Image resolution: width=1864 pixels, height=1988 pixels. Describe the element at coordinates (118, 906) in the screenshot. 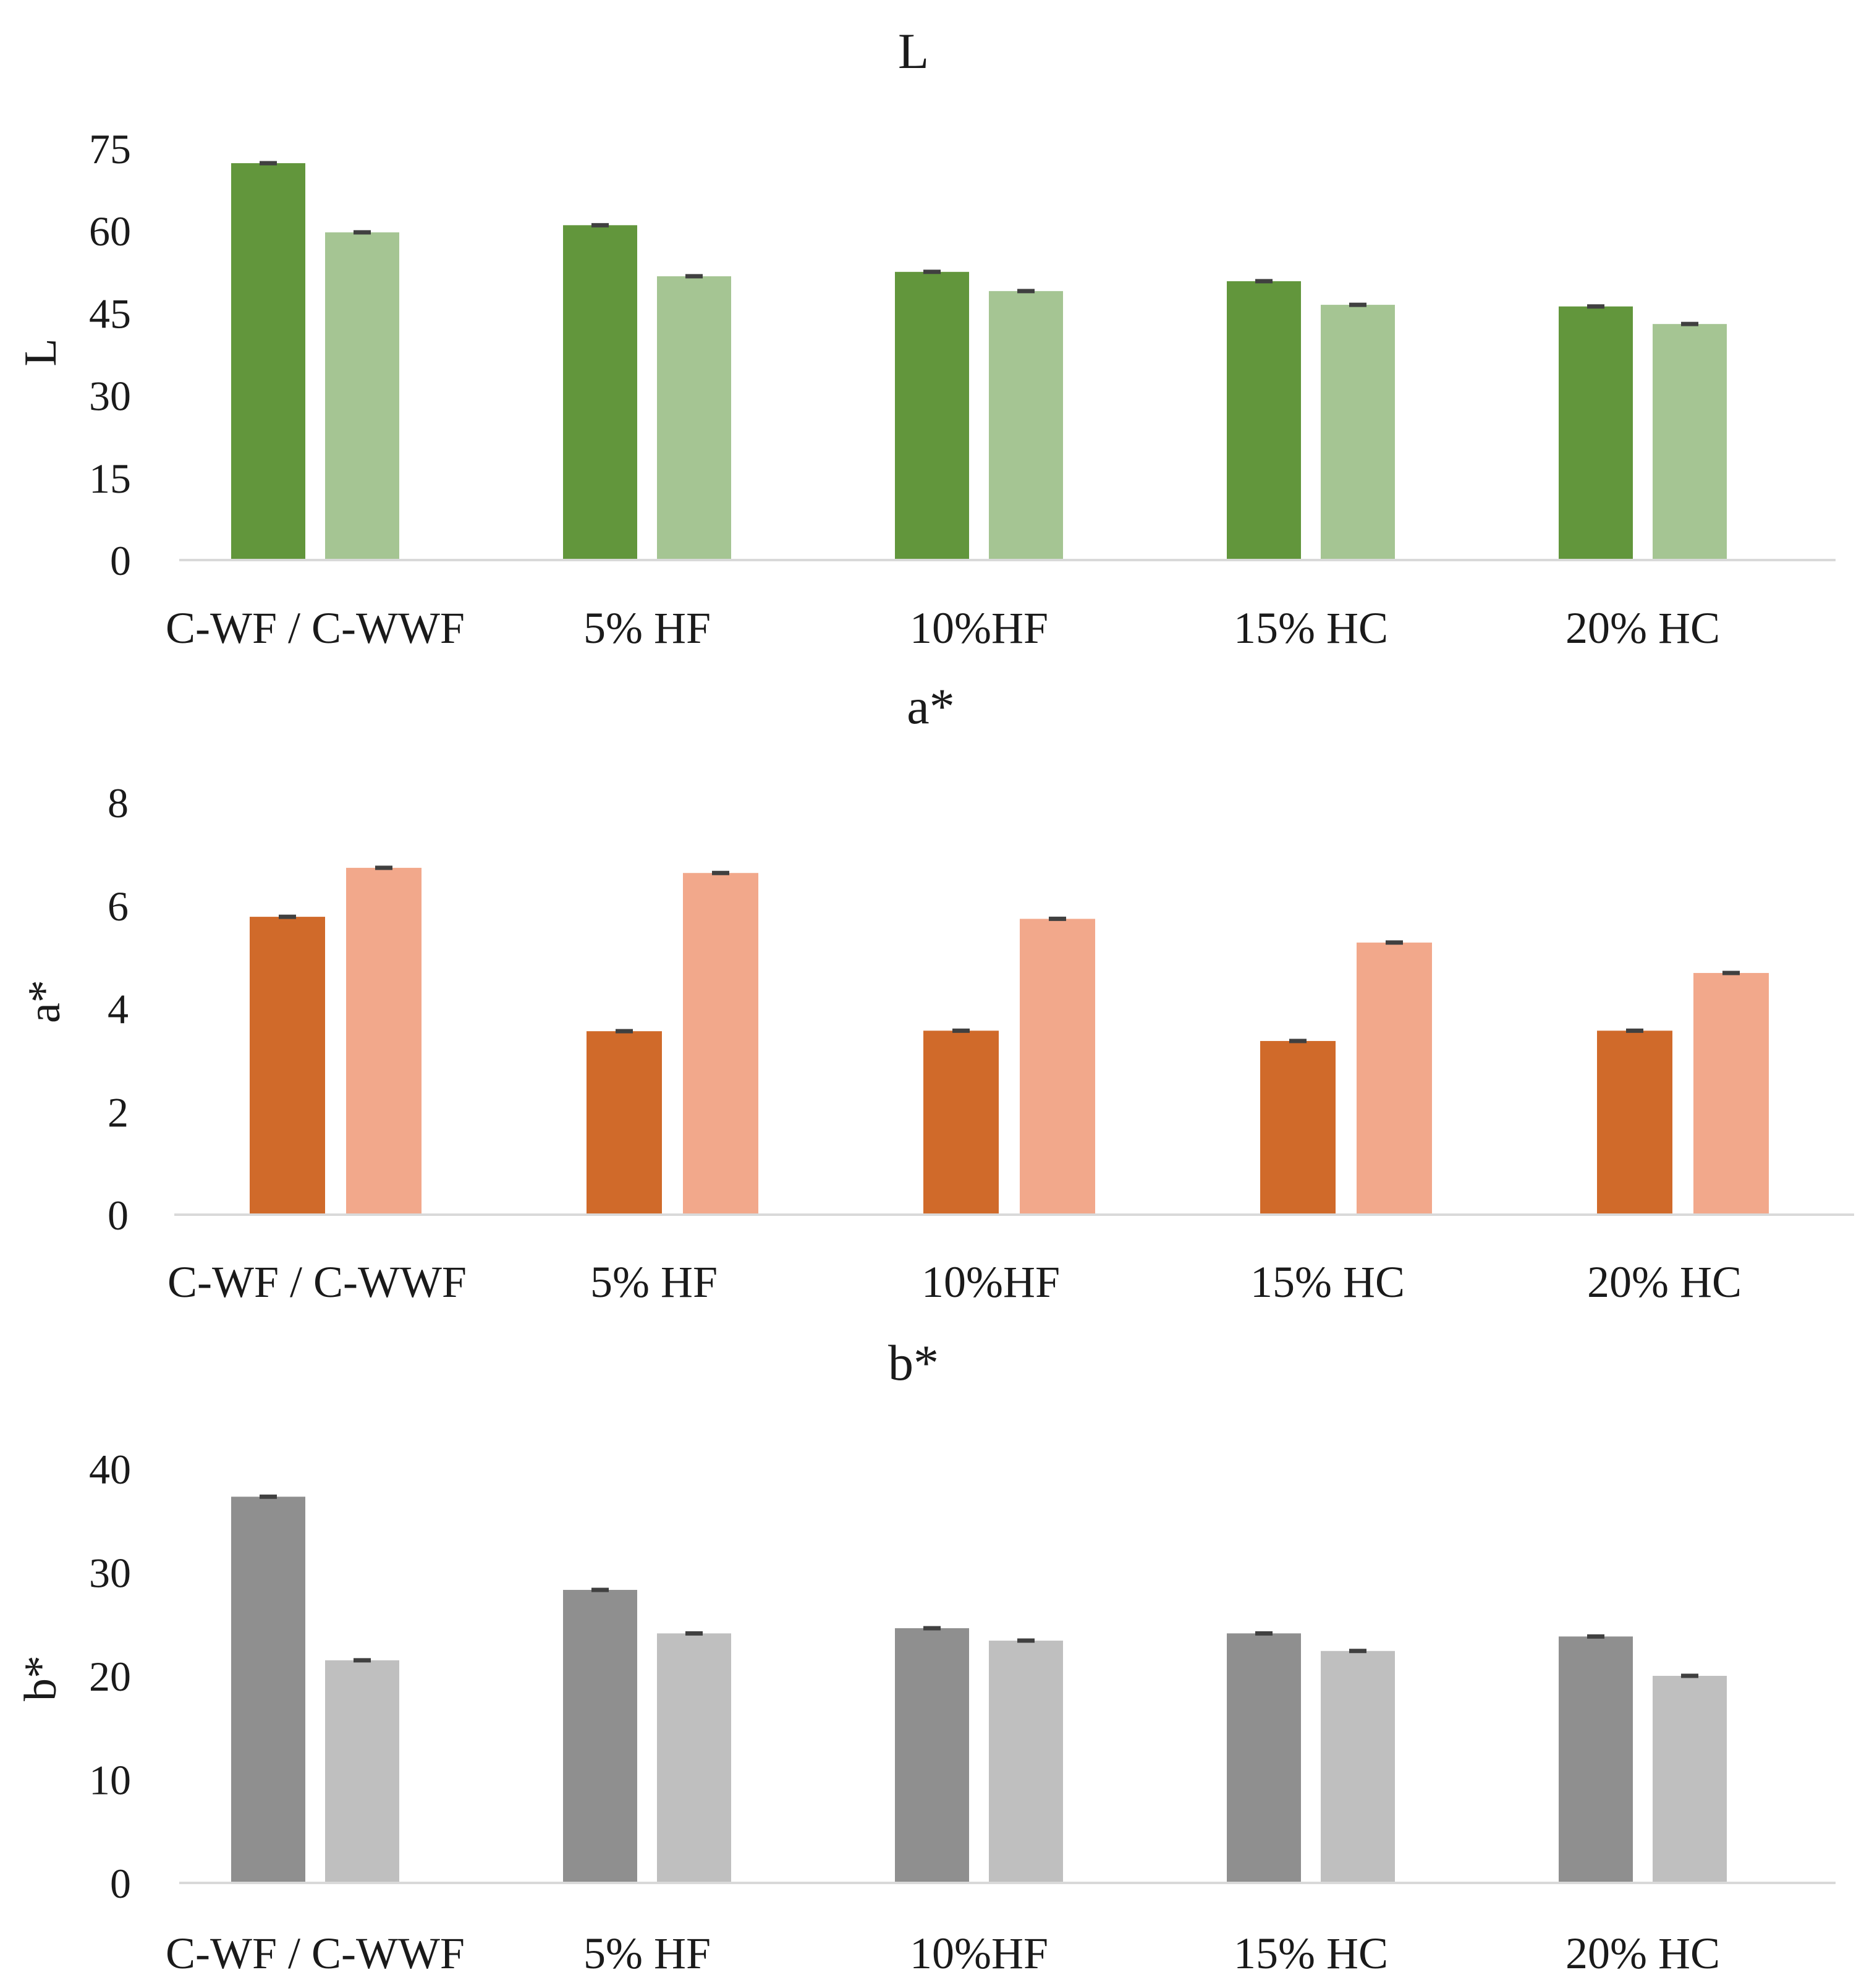

I see `a-y-tick-label: 6` at that location.